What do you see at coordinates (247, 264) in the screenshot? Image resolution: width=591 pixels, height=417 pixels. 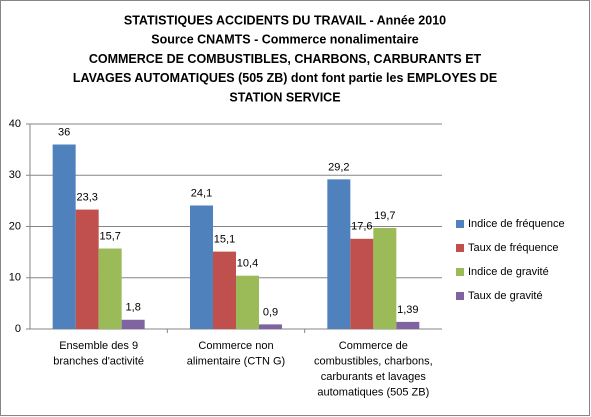 I see `value-label: 10,4` at bounding box center [247, 264].